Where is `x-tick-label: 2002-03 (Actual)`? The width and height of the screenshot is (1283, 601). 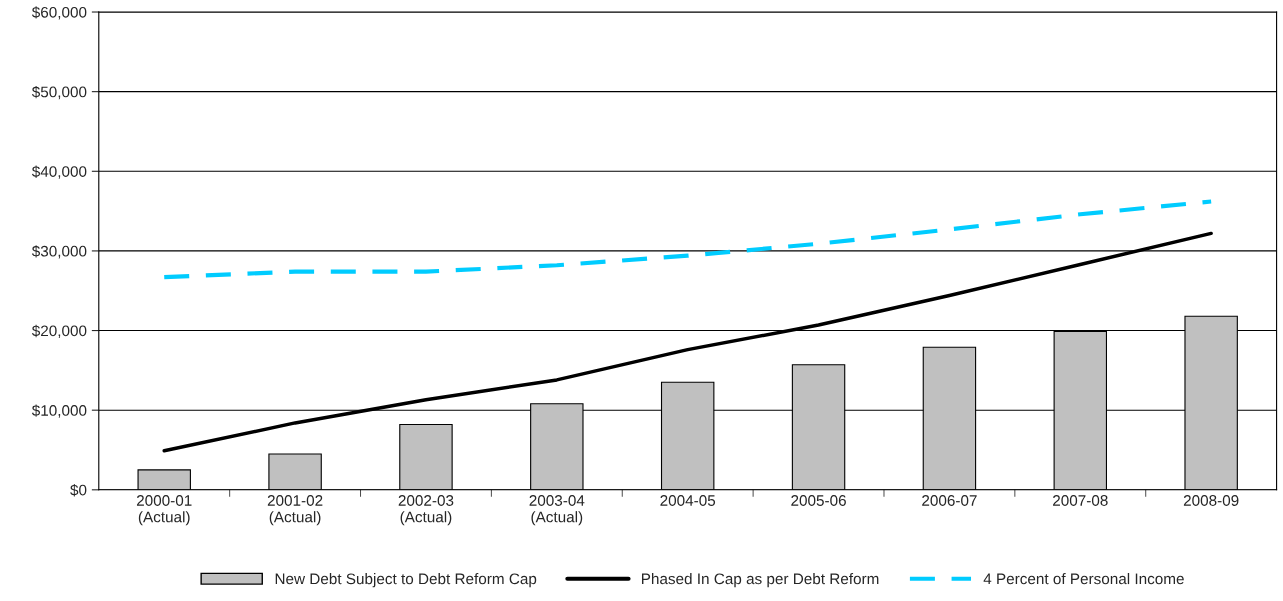
x-tick-label: 2002-03 (Actual) is located at coordinates (426, 510).